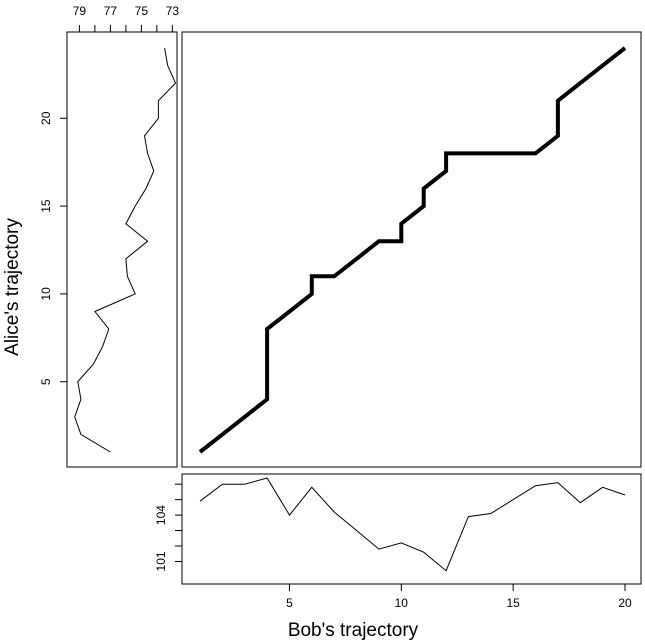 This screenshot has height=643, width=645. I want to click on bottom-panel-frame, so click(411, 529).